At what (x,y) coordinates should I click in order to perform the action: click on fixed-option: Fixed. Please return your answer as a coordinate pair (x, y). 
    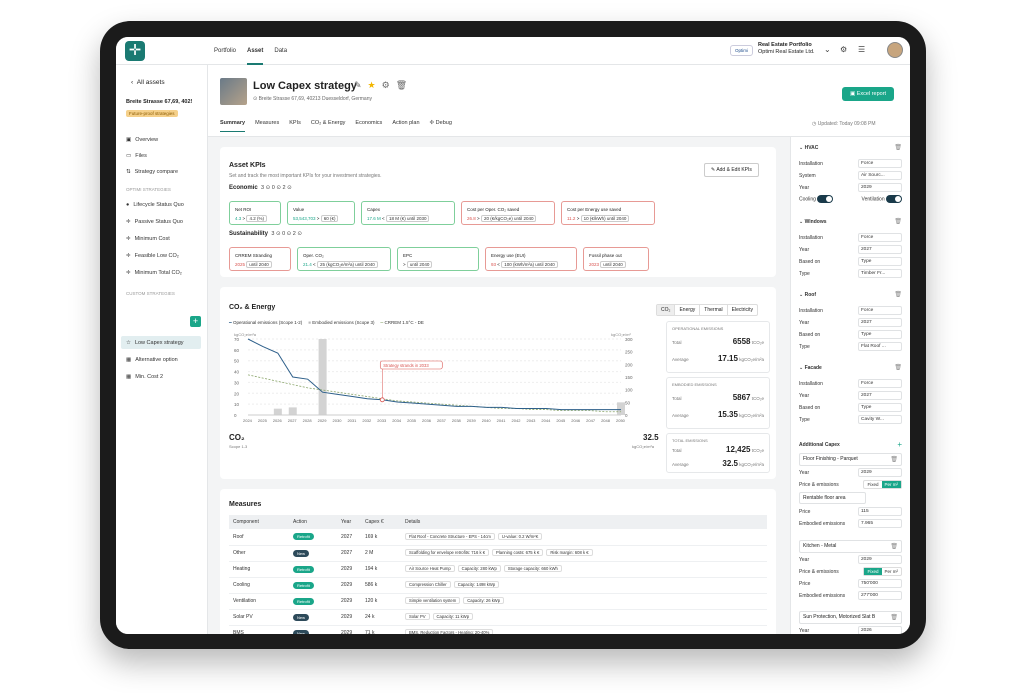
    Looking at the image, I should click on (873, 484).